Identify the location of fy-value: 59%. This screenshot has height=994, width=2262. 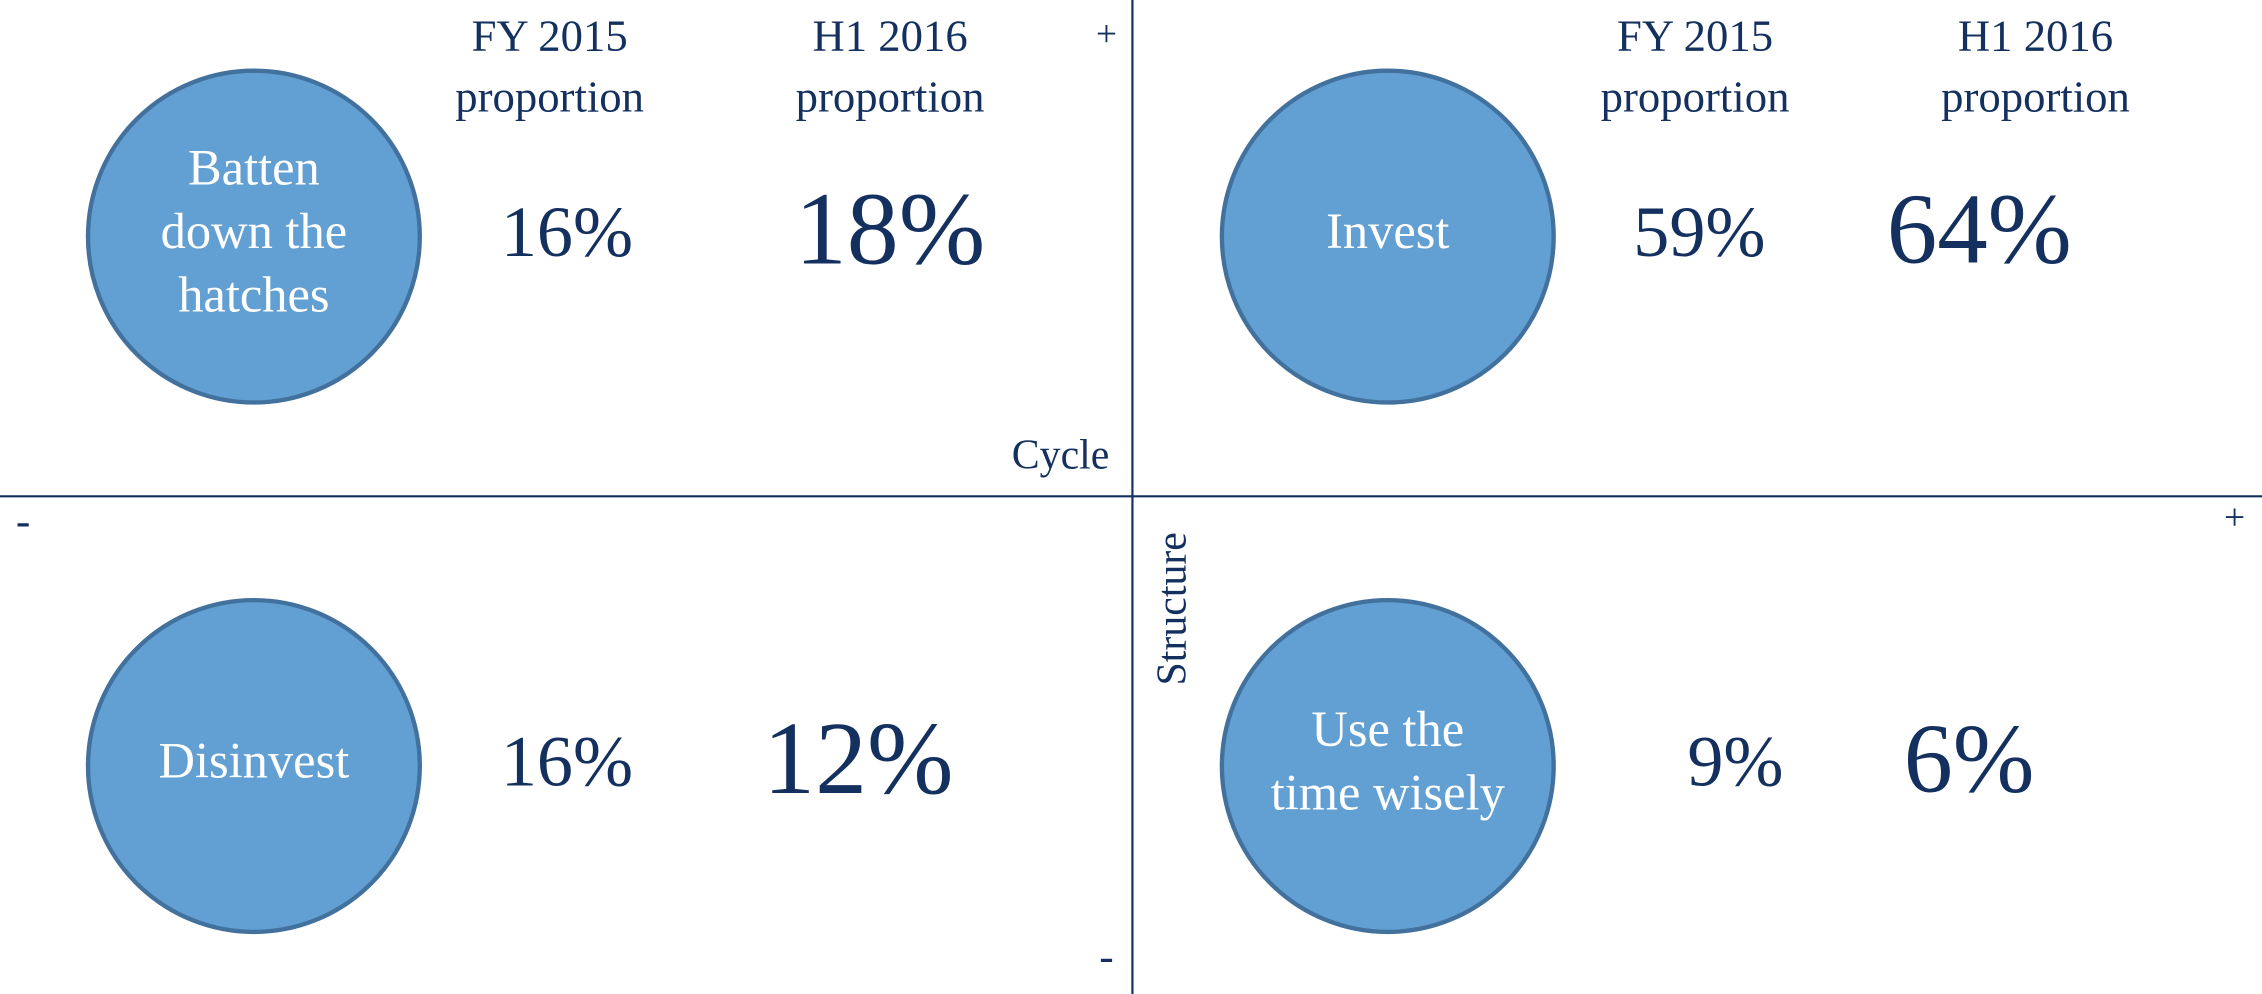
(1699, 232).